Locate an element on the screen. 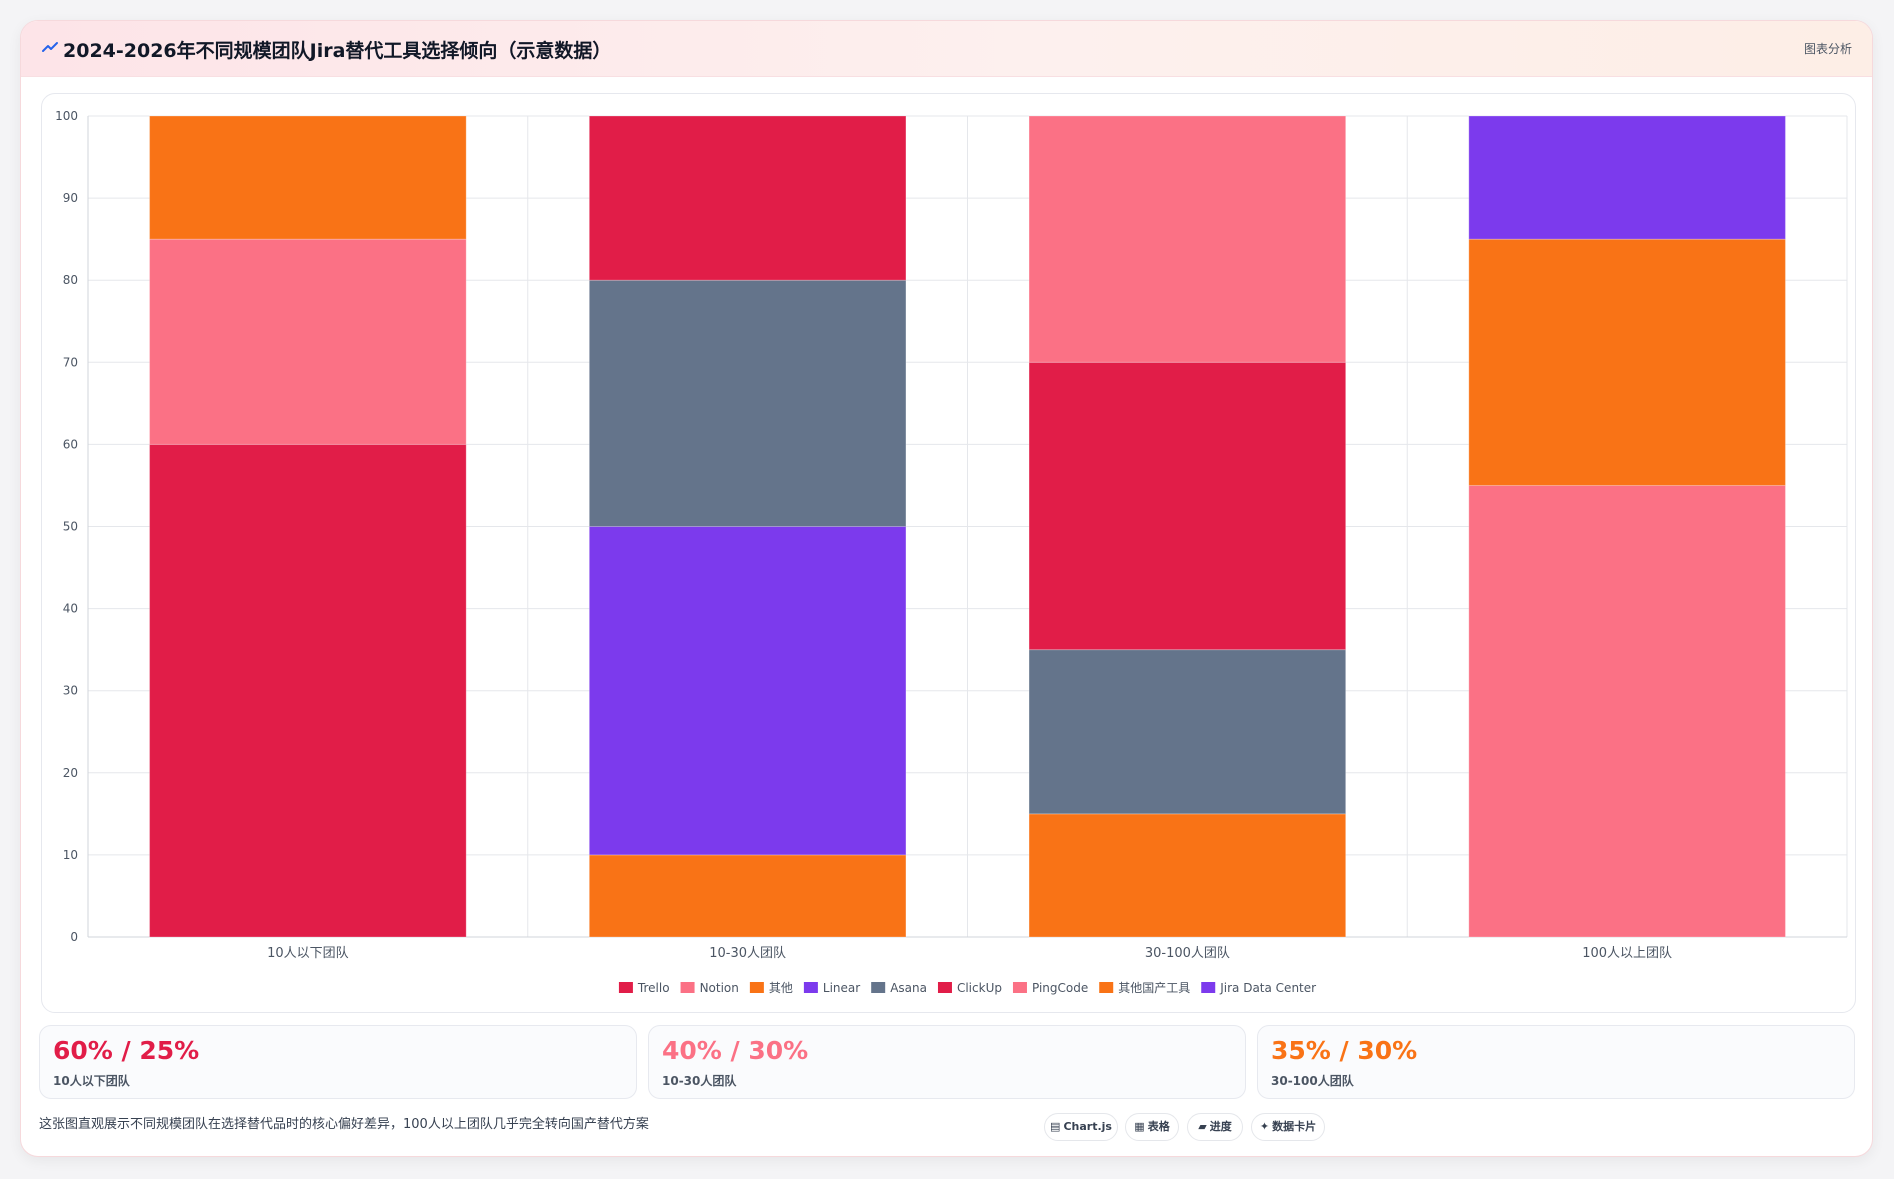 This screenshot has width=1894, height=1179. chip-data-card: ✦ 数据卡片 is located at coordinates (1288, 1127).